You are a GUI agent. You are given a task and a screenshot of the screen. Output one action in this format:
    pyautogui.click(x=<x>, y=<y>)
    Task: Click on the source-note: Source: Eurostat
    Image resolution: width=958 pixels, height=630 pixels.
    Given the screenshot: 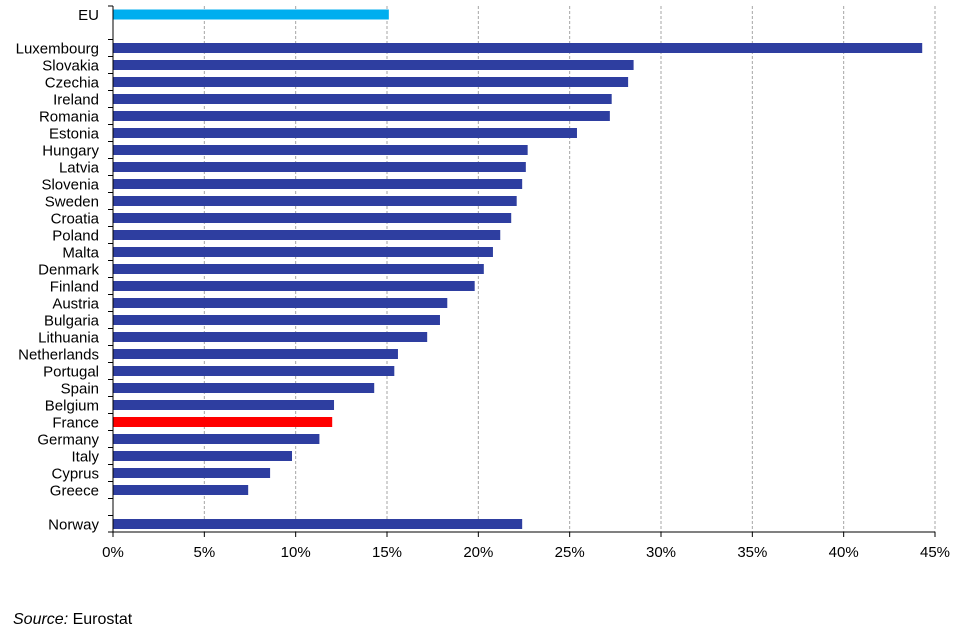 What is the action you would take?
    pyautogui.click(x=72, y=620)
    